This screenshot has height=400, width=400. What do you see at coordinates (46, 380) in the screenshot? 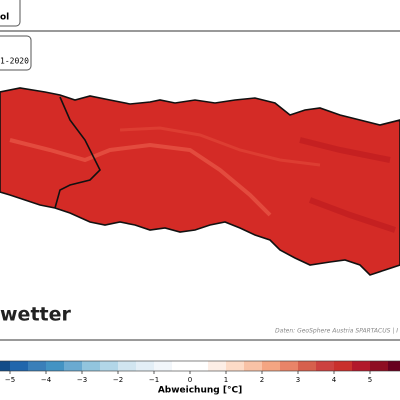
I see `colorbar-tick-label: −4` at bounding box center [46, 380].